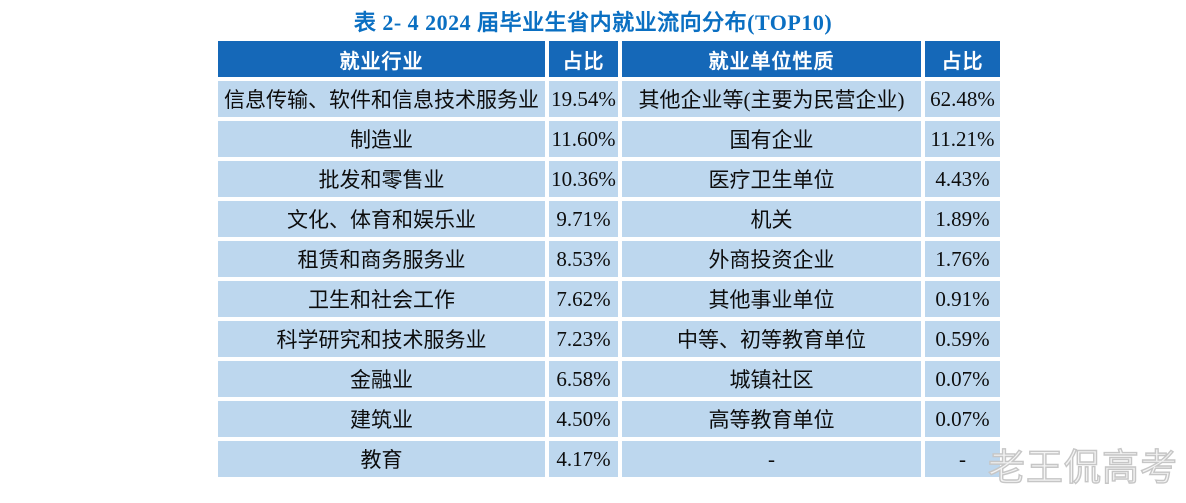  What do you see at coordinates (583, 299) in the screenshot?
I see `percentage-cell: 7.62%` at bounding box center [583, 299].